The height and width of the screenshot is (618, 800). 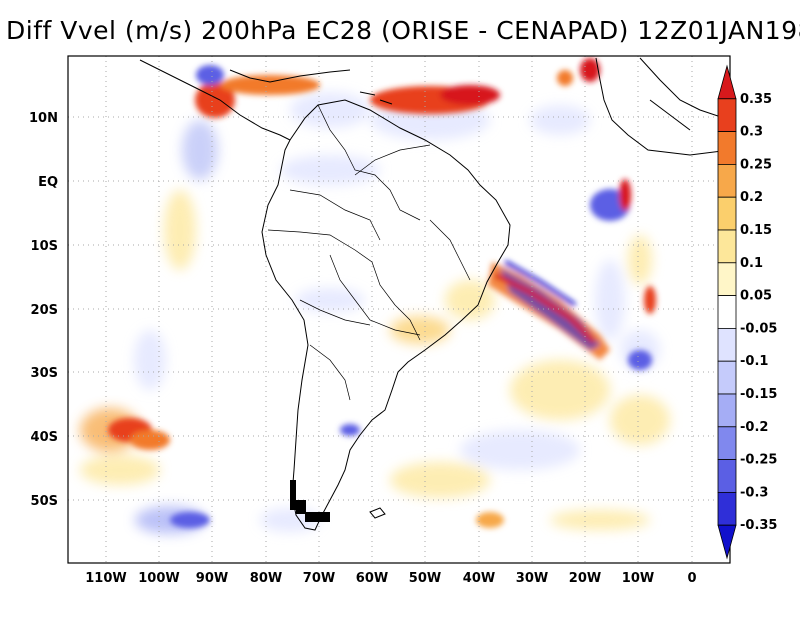 What do you see at coordinates (549, 310) in the screenshot?
I see `convective-band` at bounding box center [549, 310].